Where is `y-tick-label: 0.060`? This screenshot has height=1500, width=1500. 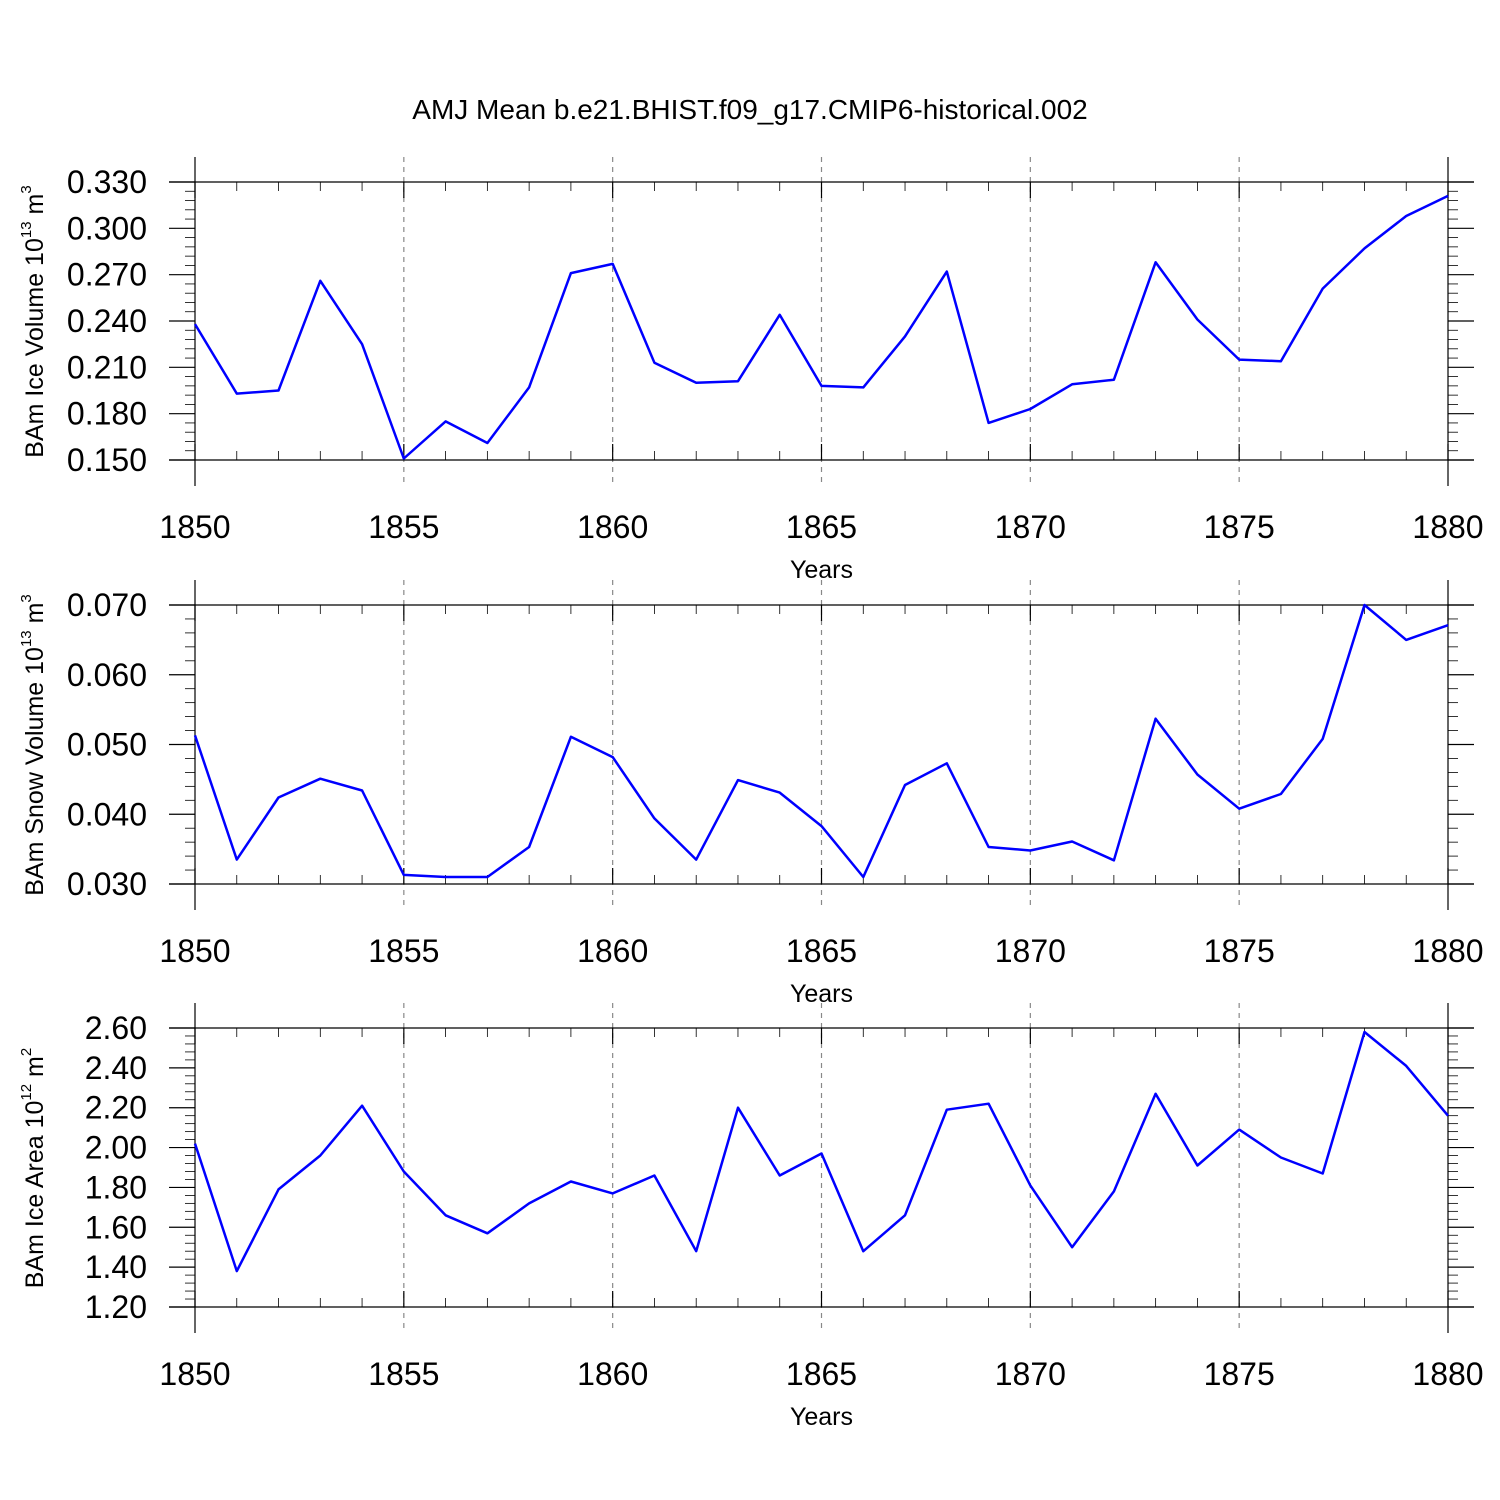 y-tick-label: 0.060 is located at coordinates (107, 675).